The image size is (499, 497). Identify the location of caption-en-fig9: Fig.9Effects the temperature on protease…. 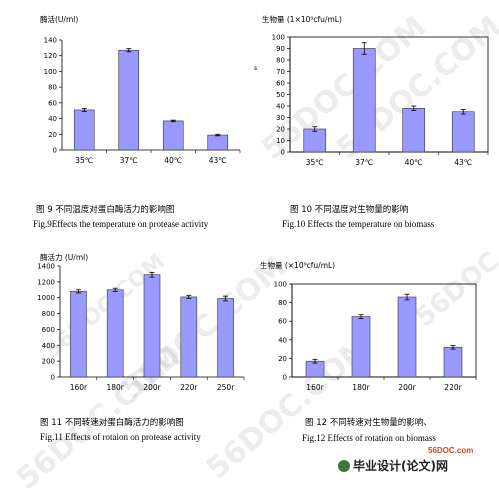
(121, 224).